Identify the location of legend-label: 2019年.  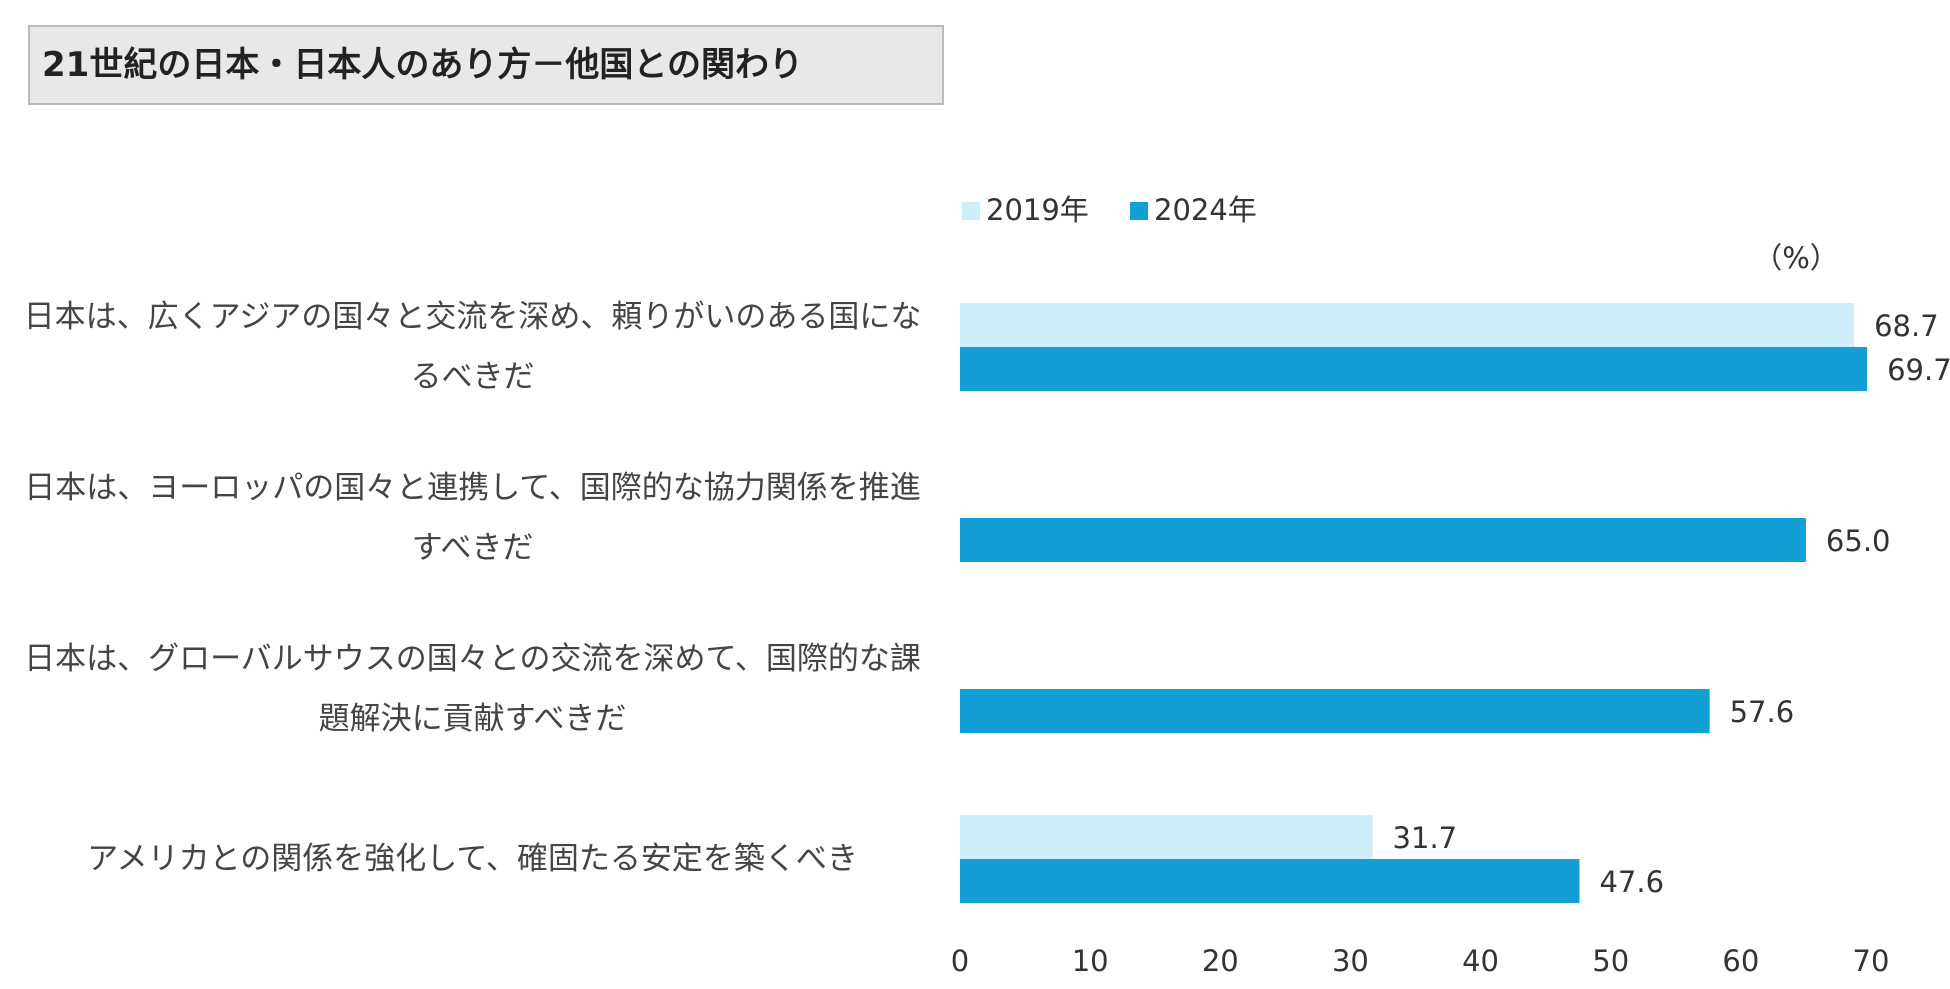
(1037, 210).